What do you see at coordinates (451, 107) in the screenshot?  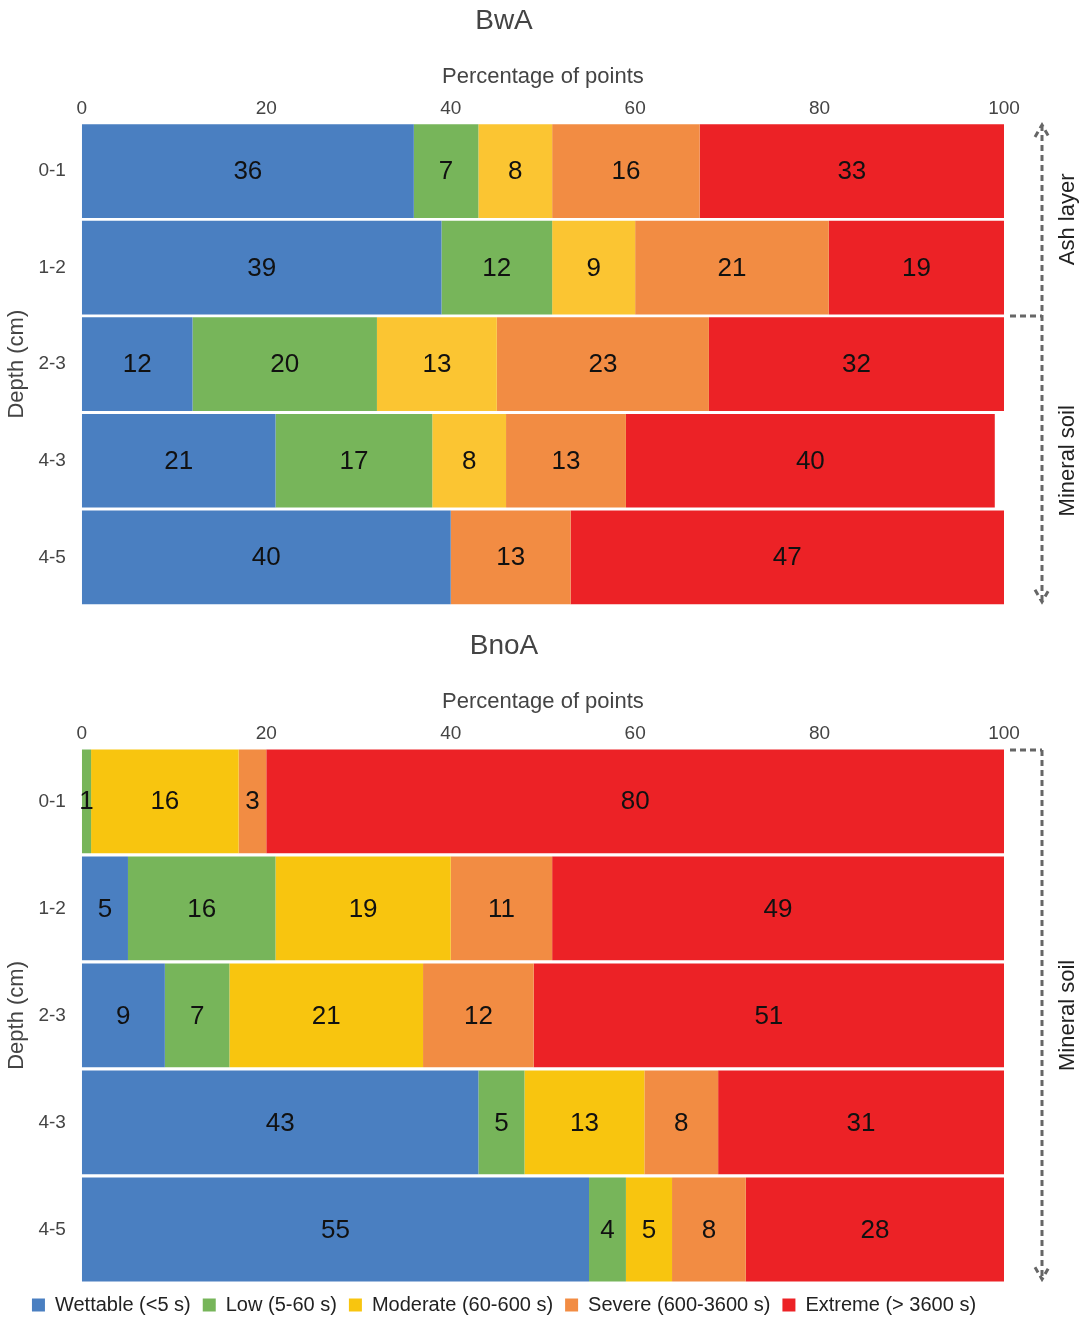 I see `x-tick-label: 40` at bounding box center [451, 107].